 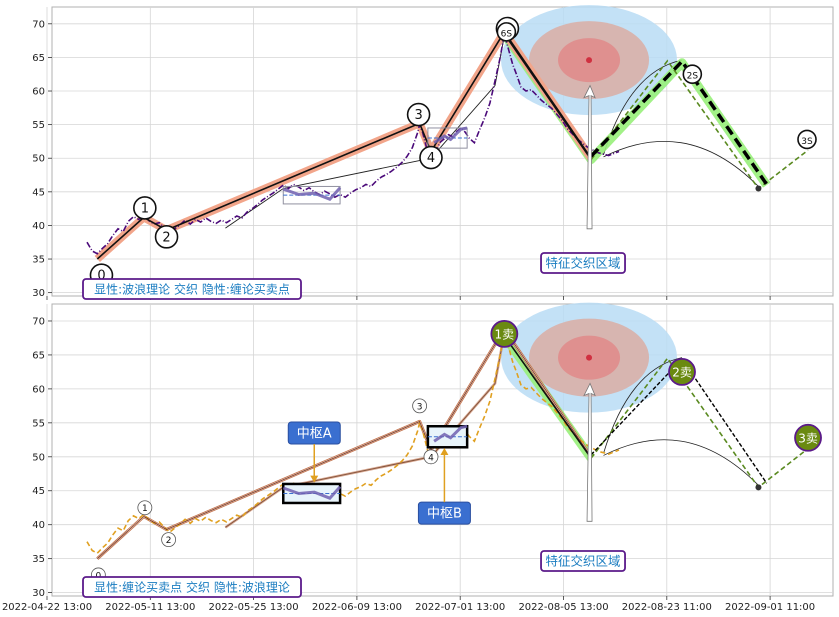 What do you see at coordinates (254, 607) in the screenshot?
I see `x-tick-label: 2022-05-25 13:00` at bounding box center [254, 607].